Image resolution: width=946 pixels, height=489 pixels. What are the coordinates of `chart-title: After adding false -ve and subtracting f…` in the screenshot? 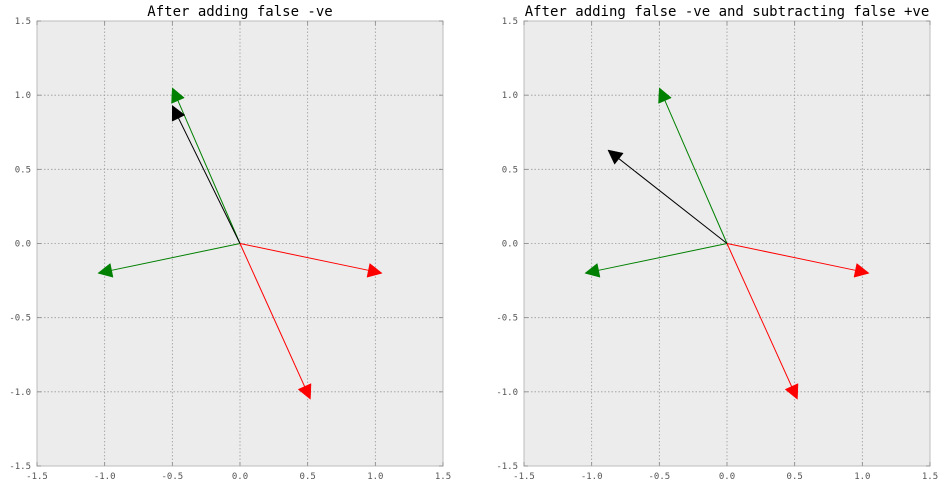 It's located at (727, 12).